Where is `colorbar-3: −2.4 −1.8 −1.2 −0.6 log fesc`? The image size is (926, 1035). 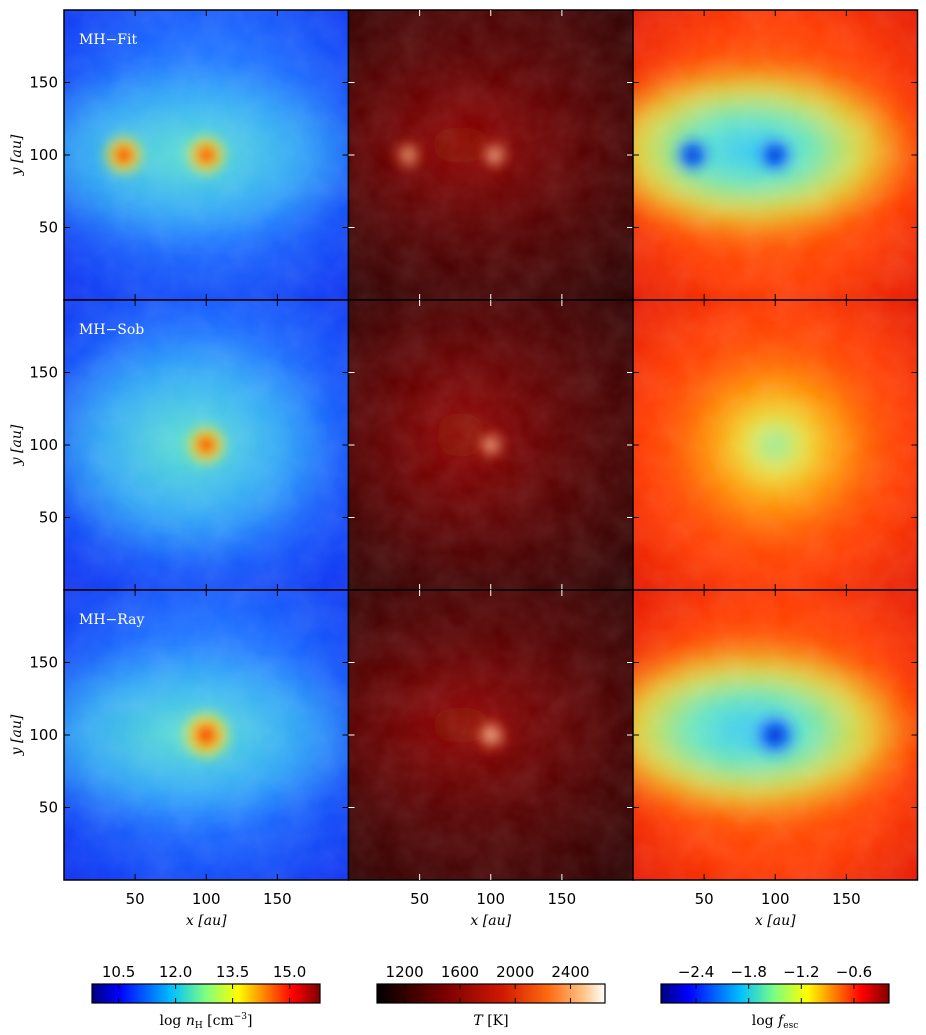
colorbar-3: −2.4 −1.8 −1.2 −0.6 log fesc is located at coordinates (775, 997).